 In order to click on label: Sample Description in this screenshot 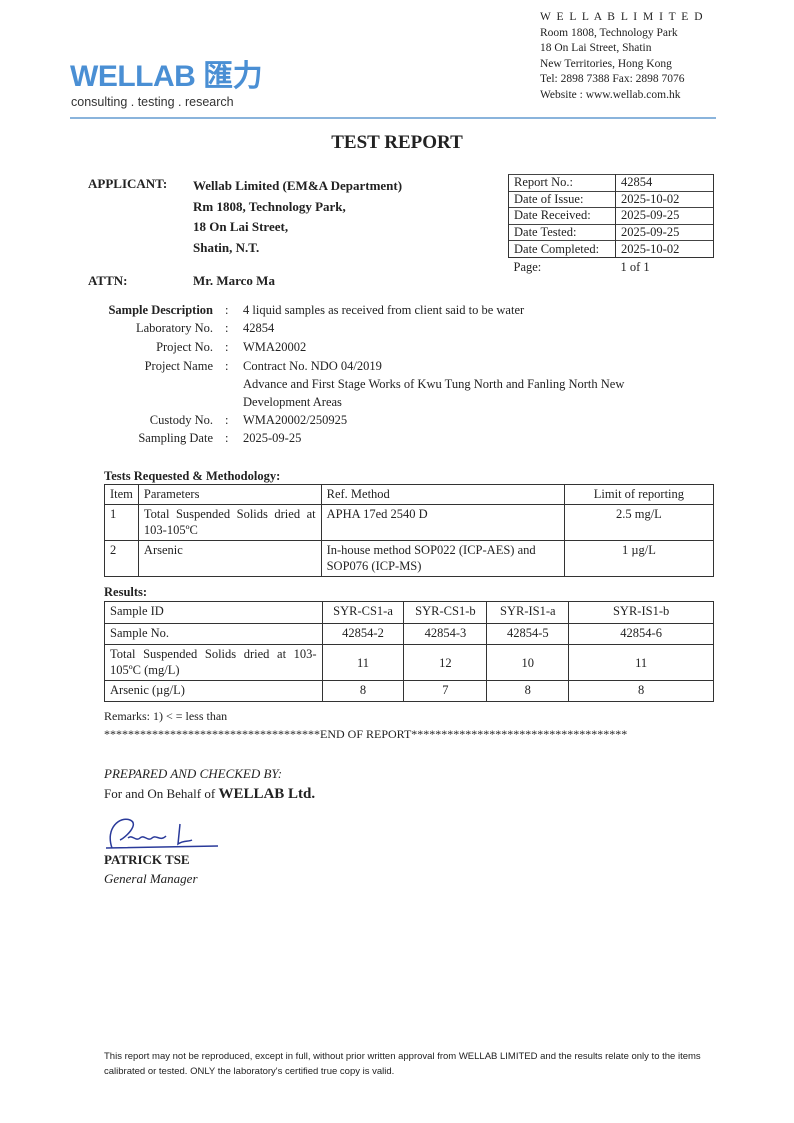, I will do `click(160, 310)`.